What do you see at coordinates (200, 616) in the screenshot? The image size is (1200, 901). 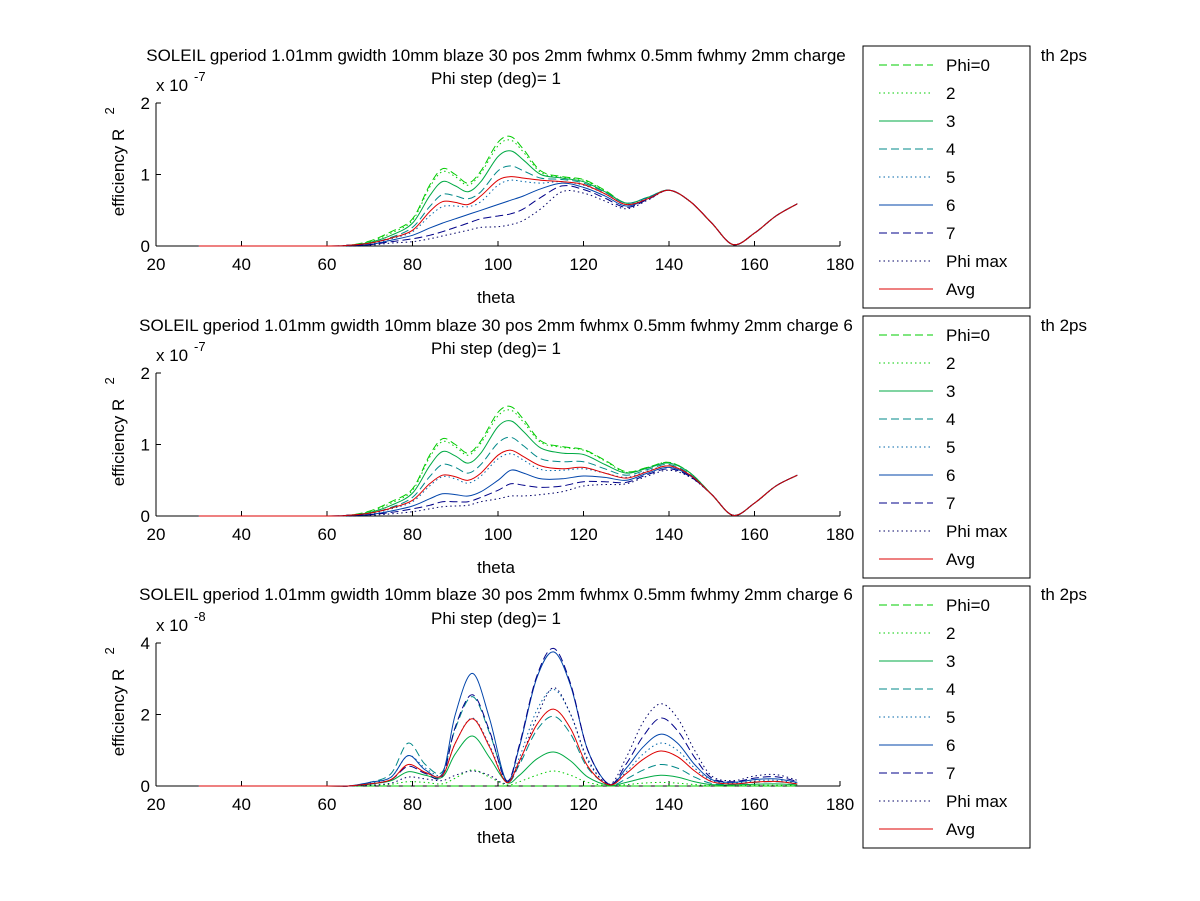 I see `exponent-superscript: -8` at bounding box center [200, 616].